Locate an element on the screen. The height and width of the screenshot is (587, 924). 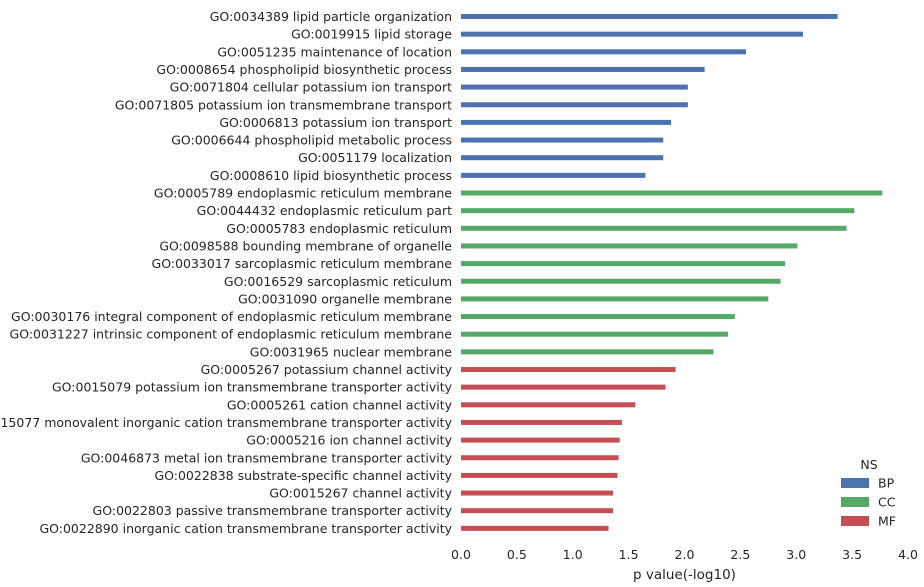
legend-swatch-bp is located at coordinates (855, 483).